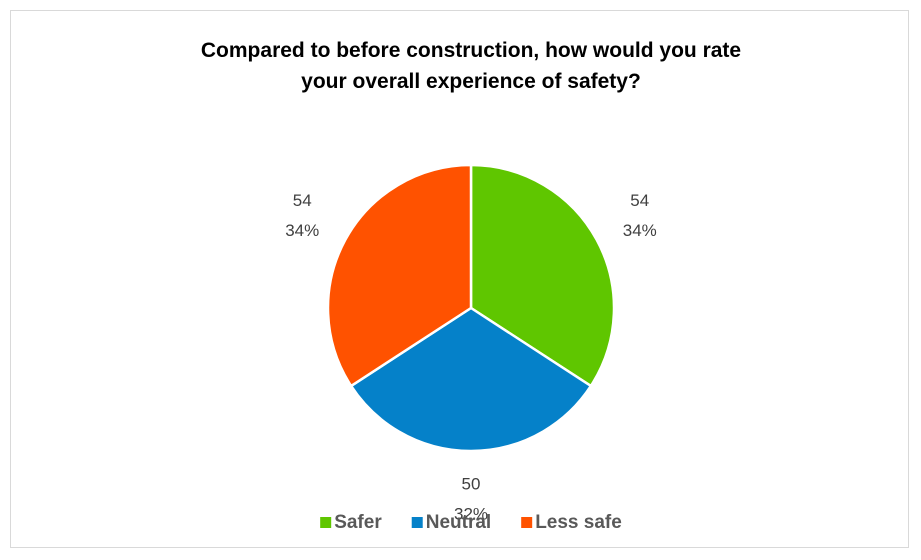  I want to click on legend-label: Less safe, so click(578, 522).